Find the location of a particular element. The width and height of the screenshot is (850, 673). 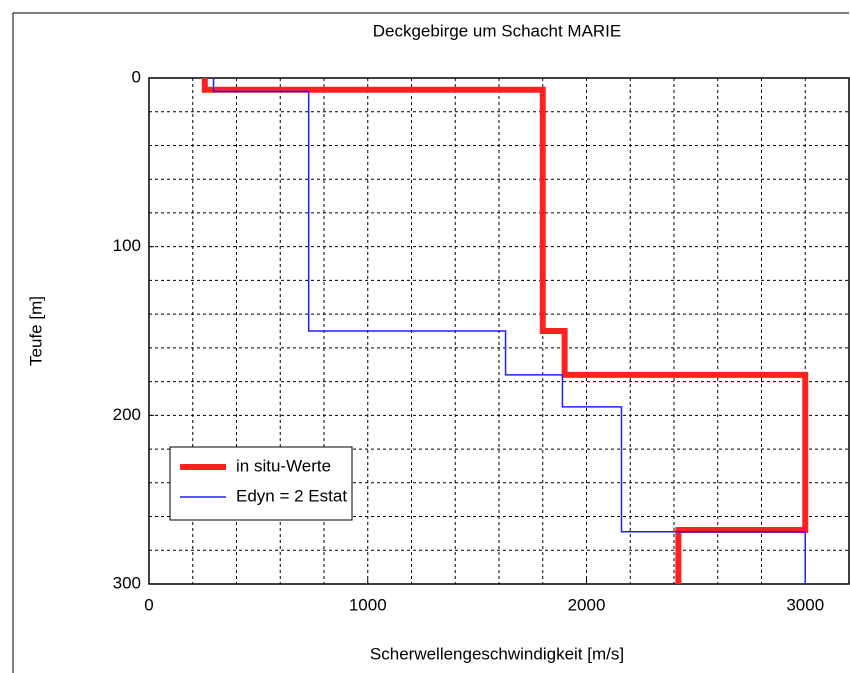

x-axis-label: Scherwellengeschwindigkeit [m/s] is located at coordinates (497, 653).